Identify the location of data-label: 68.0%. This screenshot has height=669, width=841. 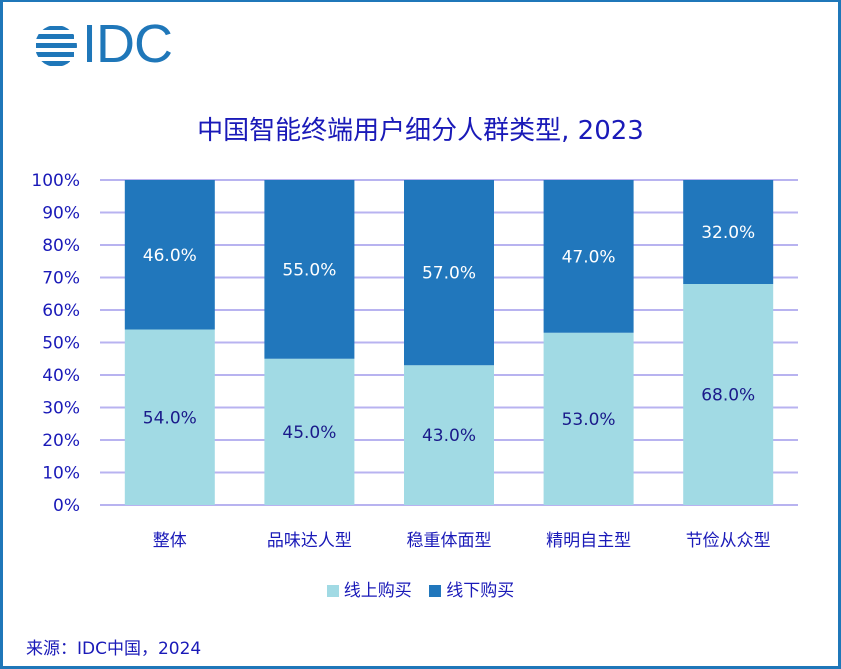
(728, 396).